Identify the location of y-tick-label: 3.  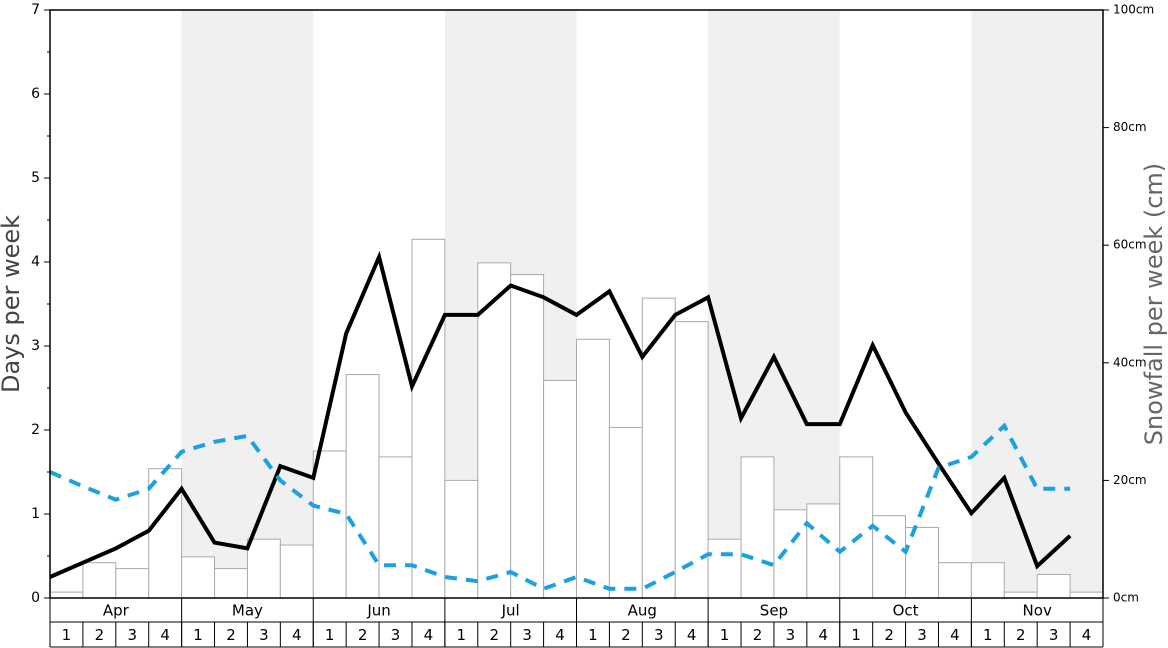
(35, 346).